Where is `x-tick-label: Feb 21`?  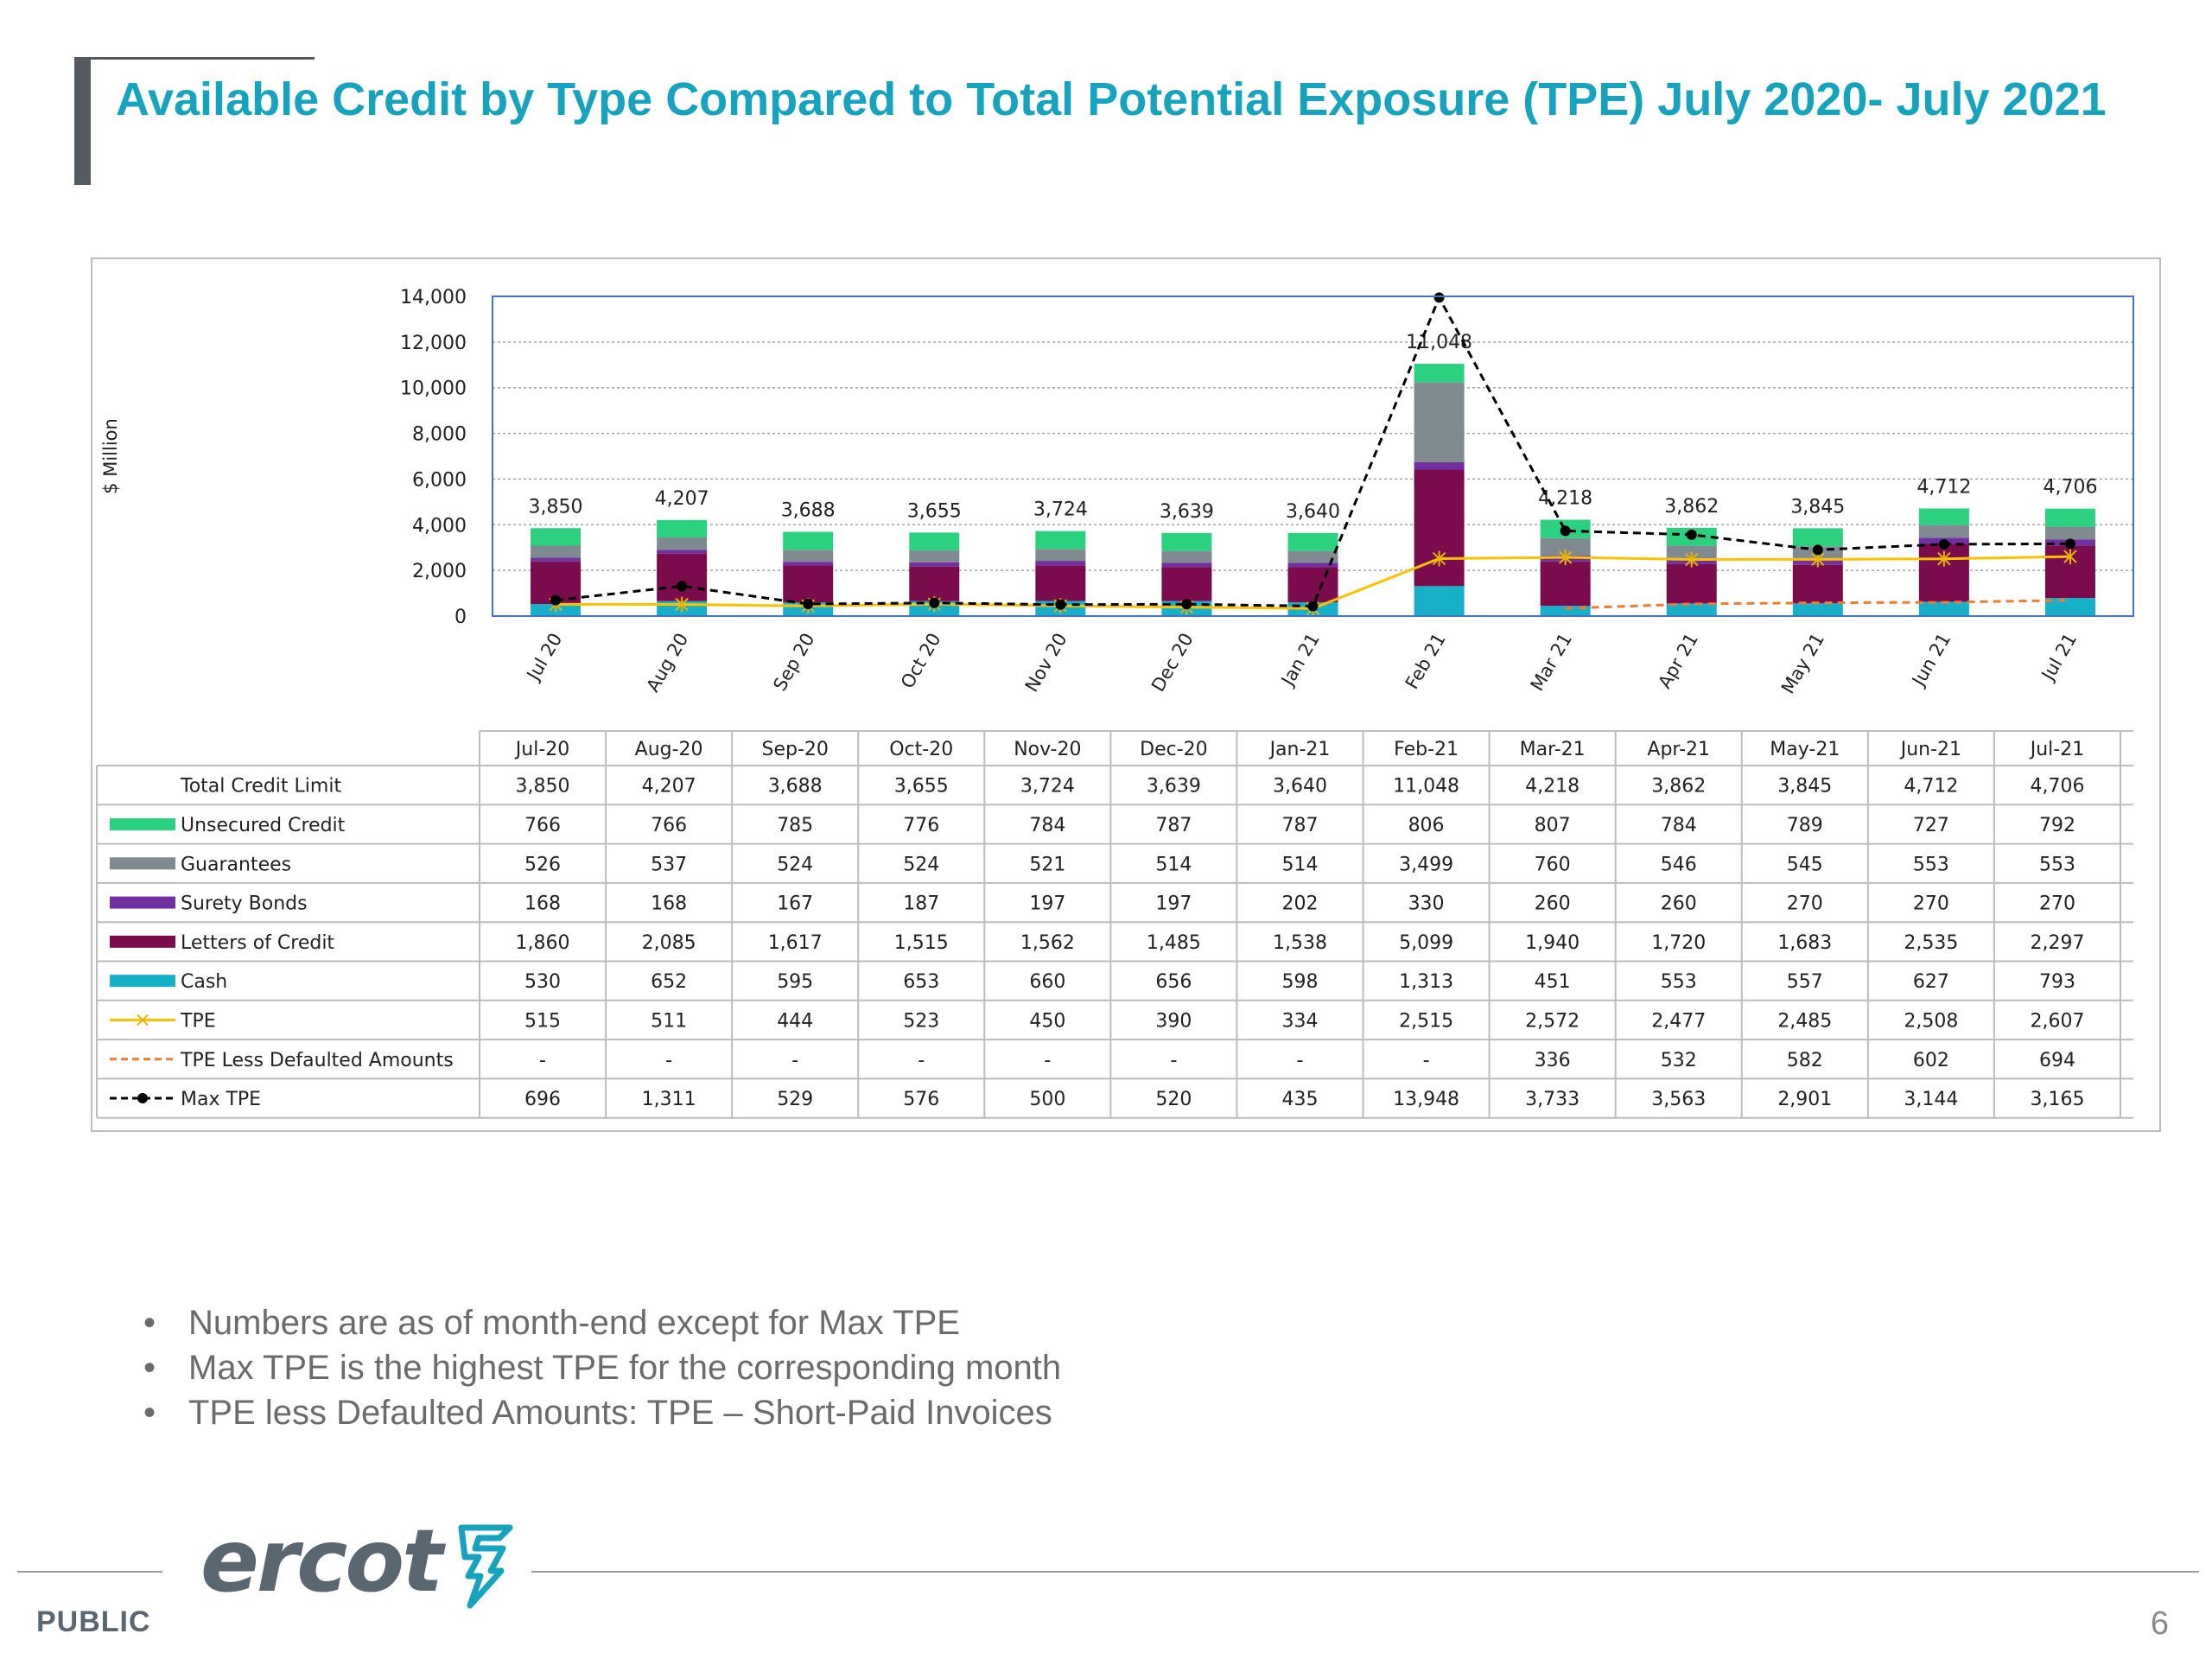 x-tick-label: Feb 21 is located at coordinates (1426, 661).